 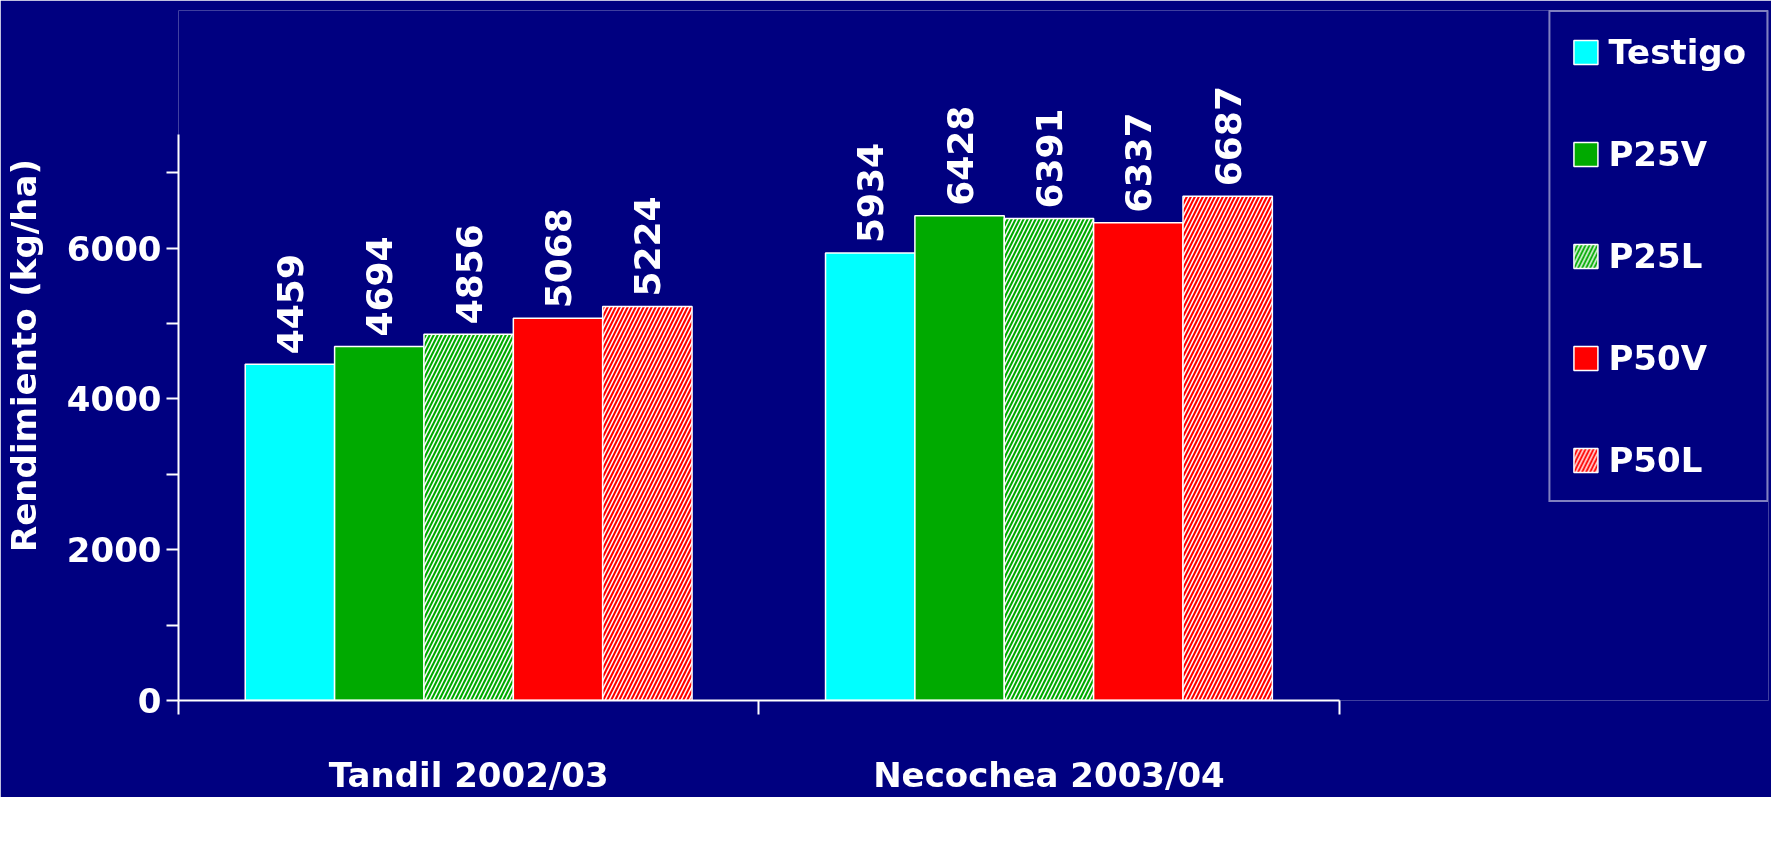 What do you see at coordinates (1677, 52) in the screenshot?
I see `legend-label: Testigo` at bounding box center [1677, 52].